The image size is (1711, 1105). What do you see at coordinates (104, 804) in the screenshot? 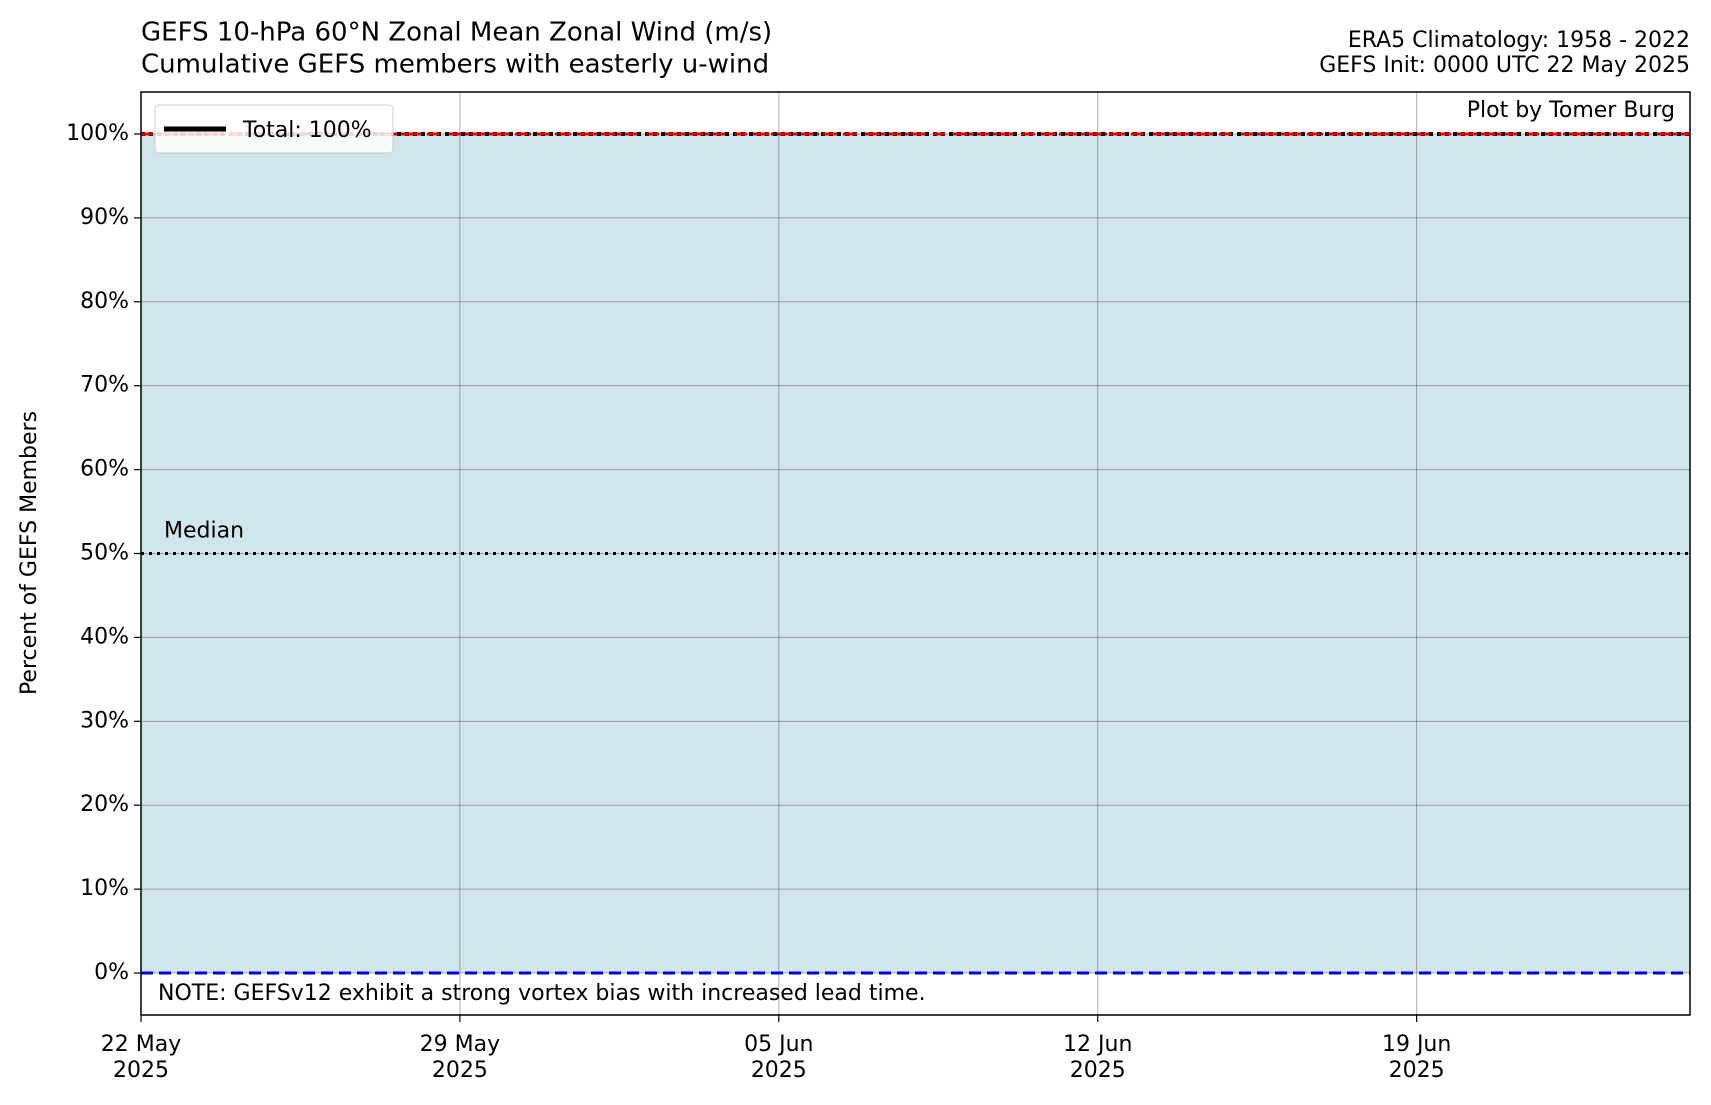
I see `y-tick-label: 20%` at bounding box center [104, 804].